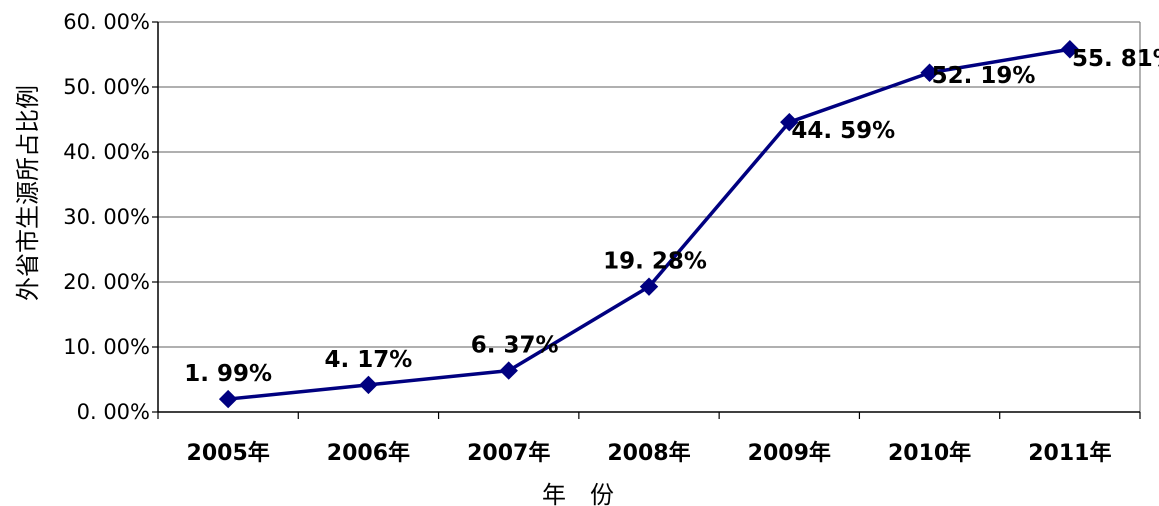 The image size is (1159, 506). What do you see at coordinates (106, 347) in the screenshot?
I see `y-tick-label: 10. 00%` at bounding box center [106, 347].